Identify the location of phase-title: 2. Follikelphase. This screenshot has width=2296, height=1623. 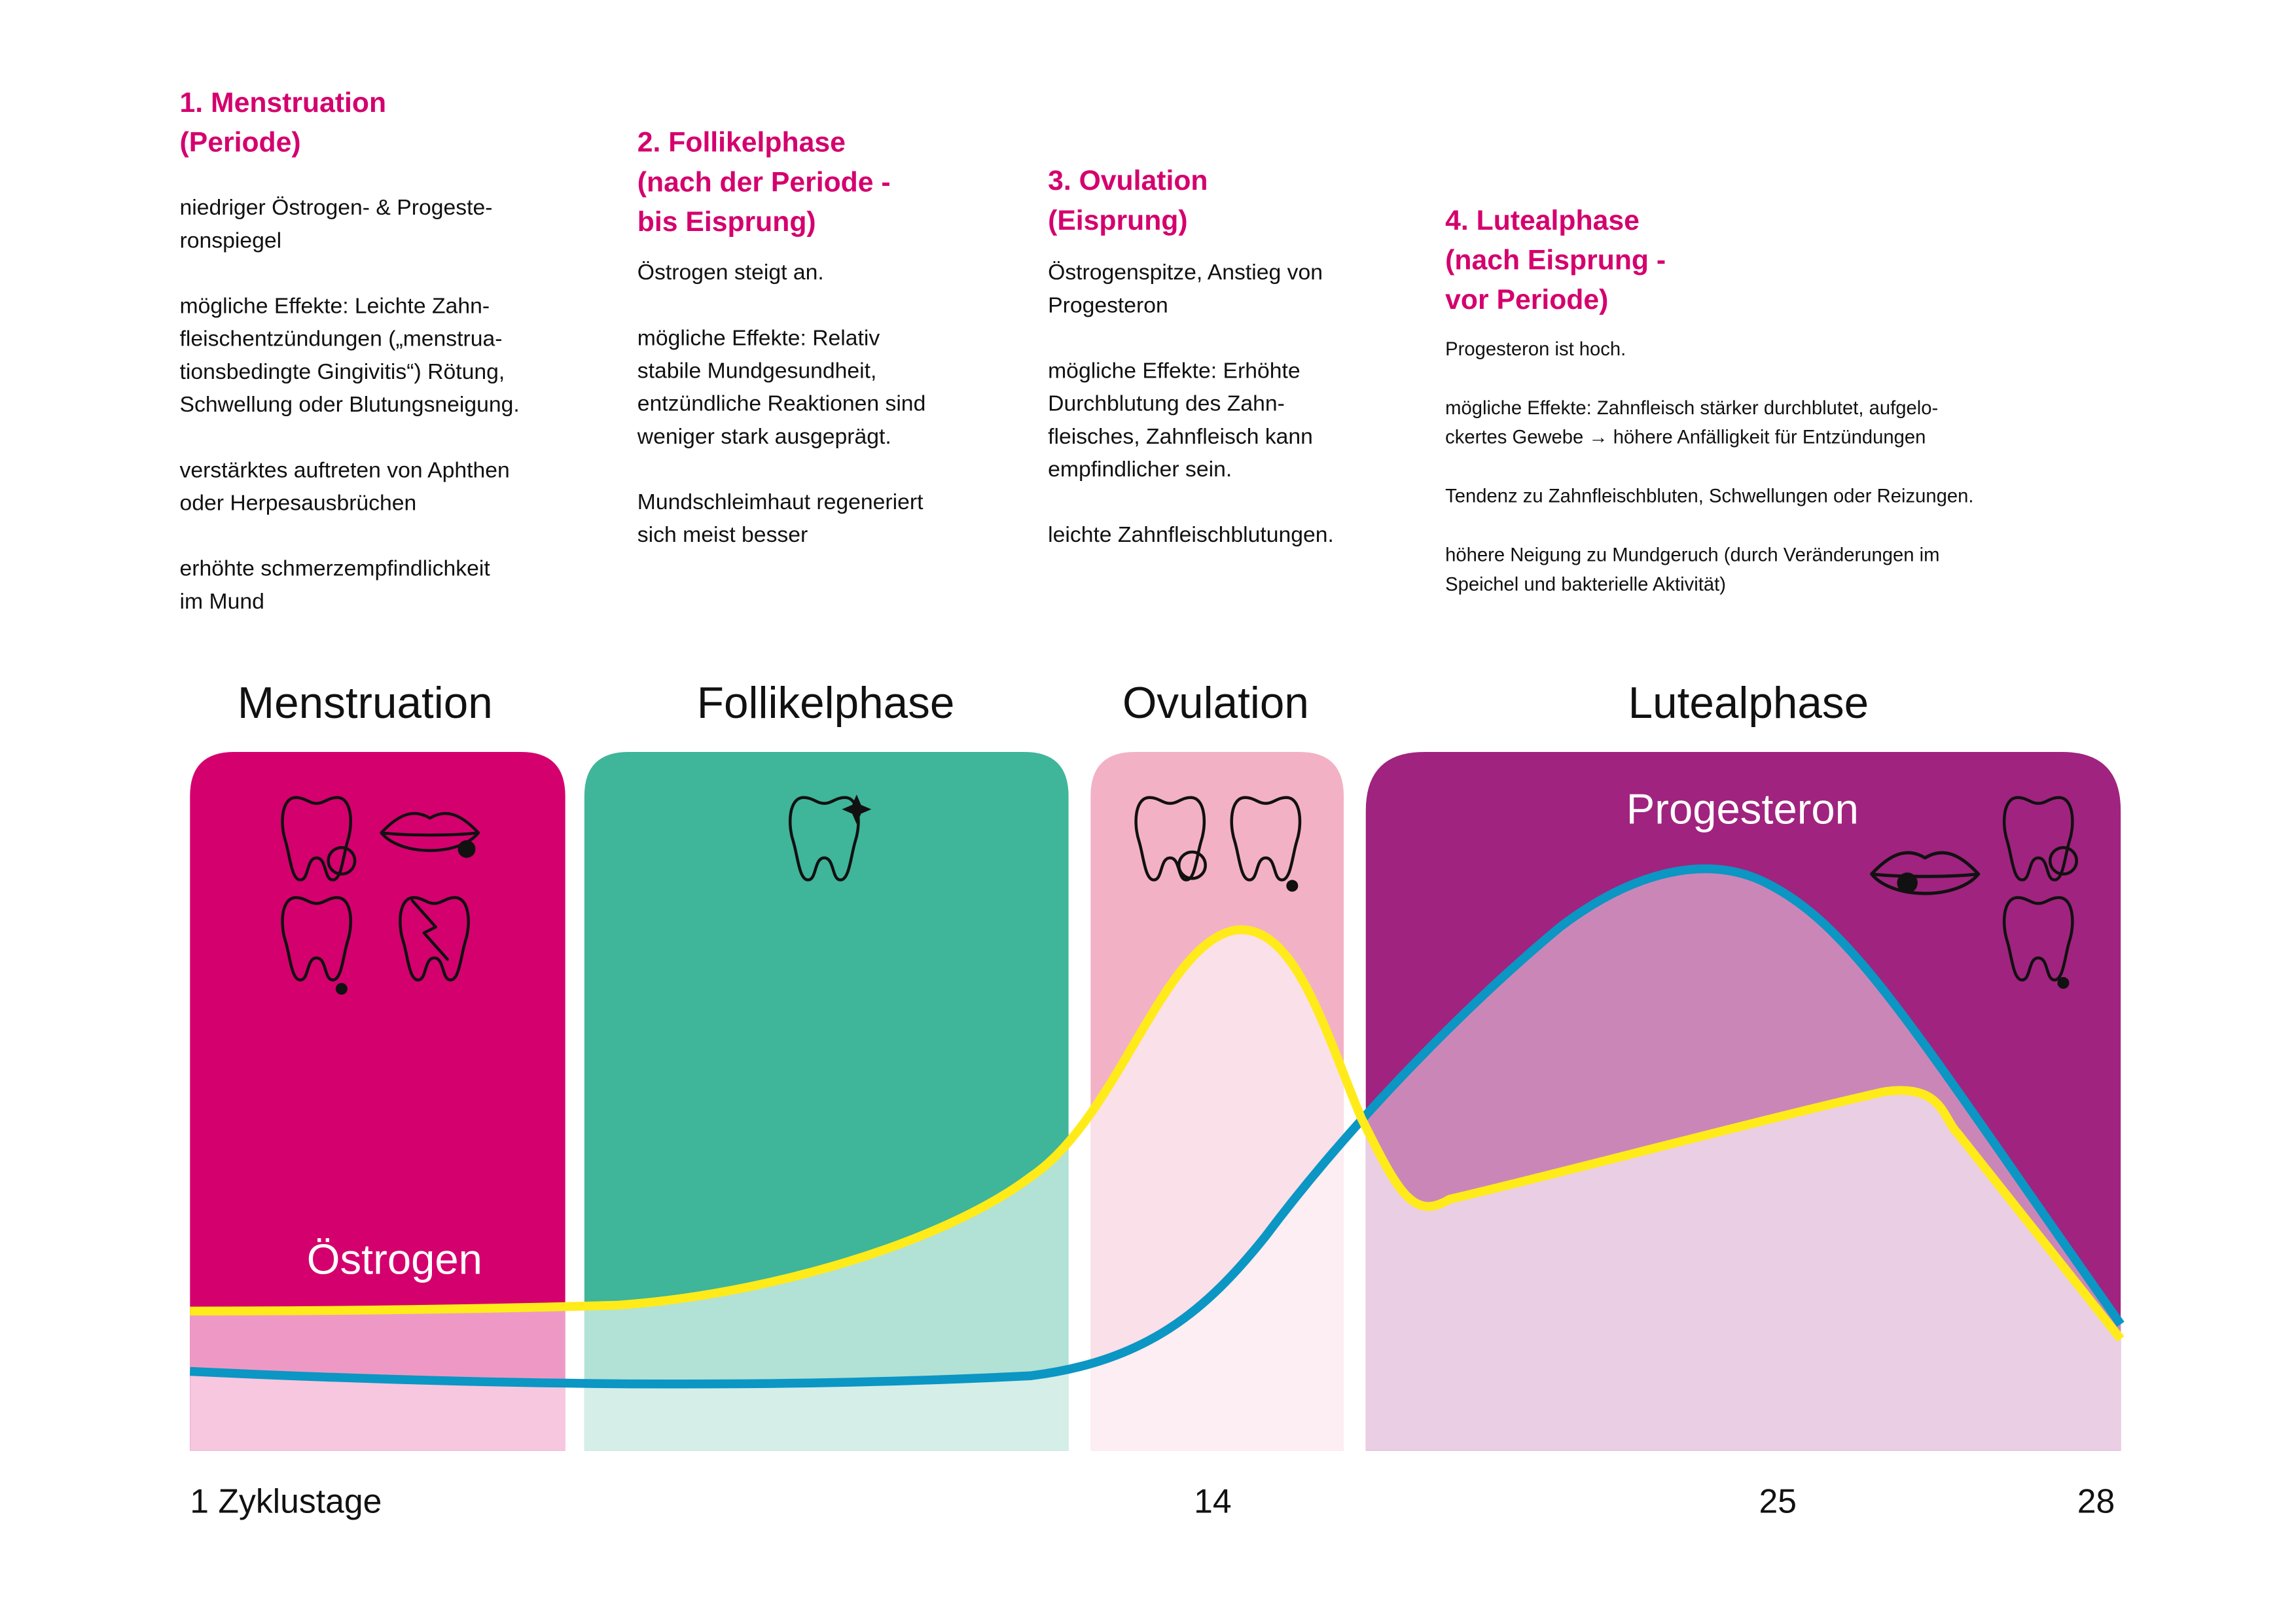
(741, 142).